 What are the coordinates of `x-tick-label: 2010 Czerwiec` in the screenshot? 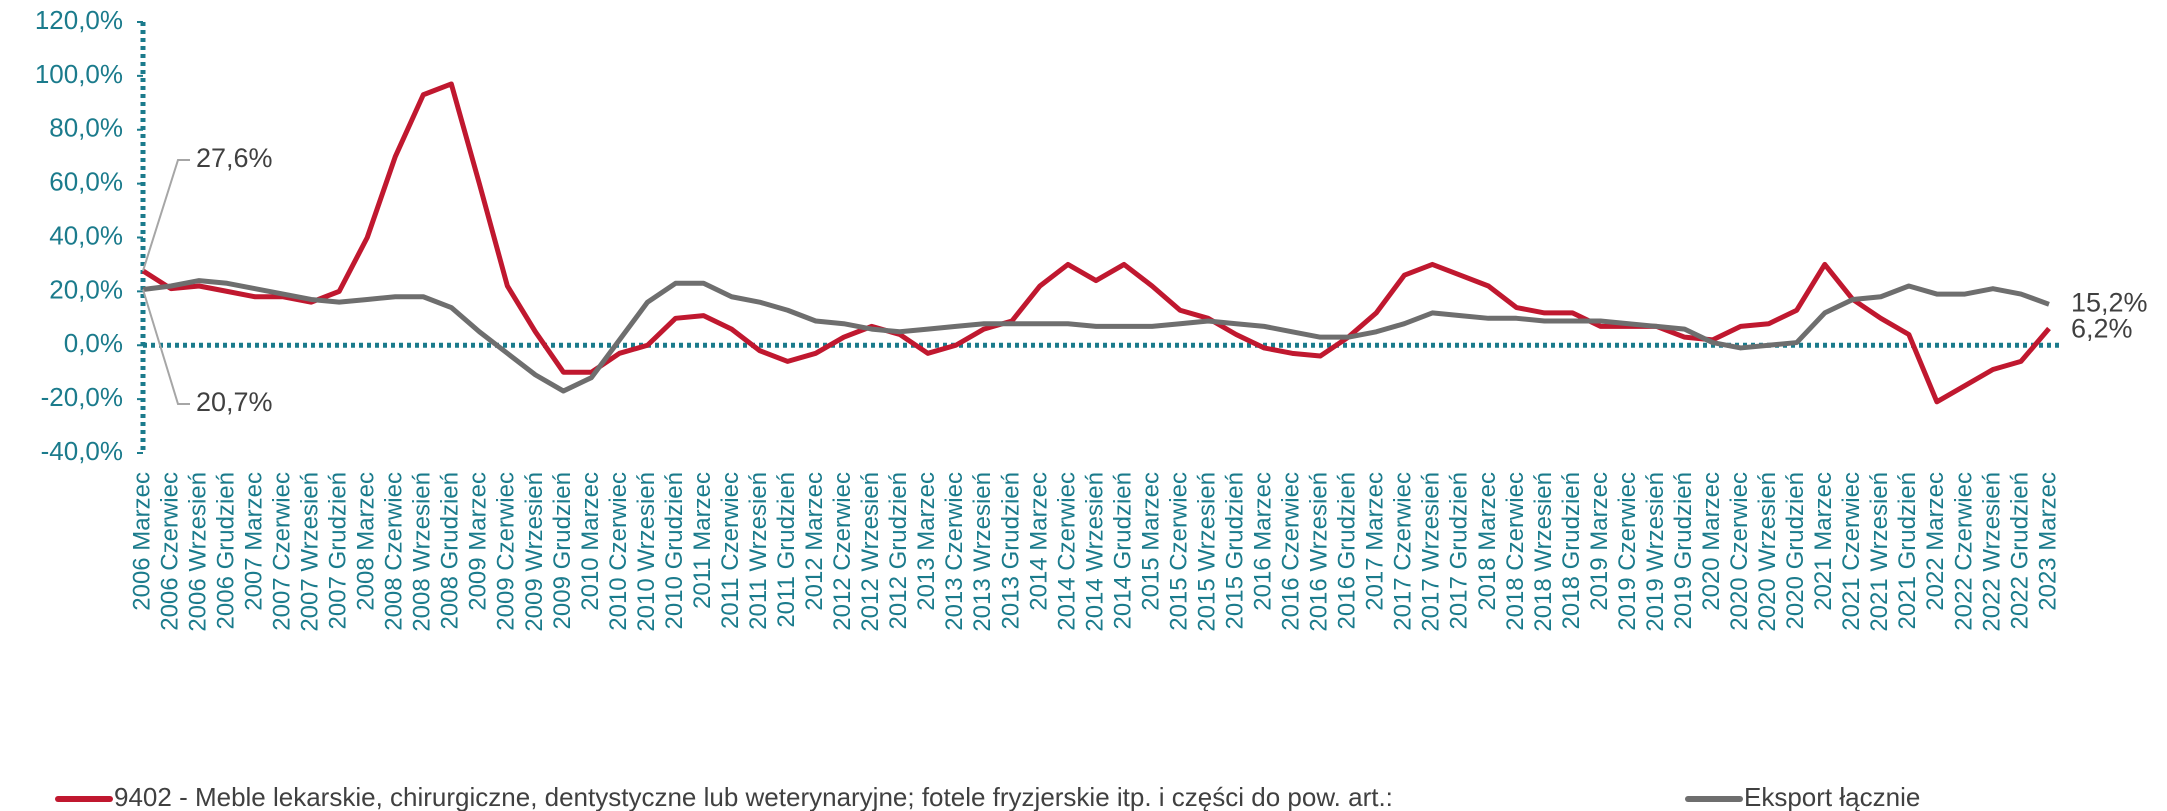 It's located at (618, 551).